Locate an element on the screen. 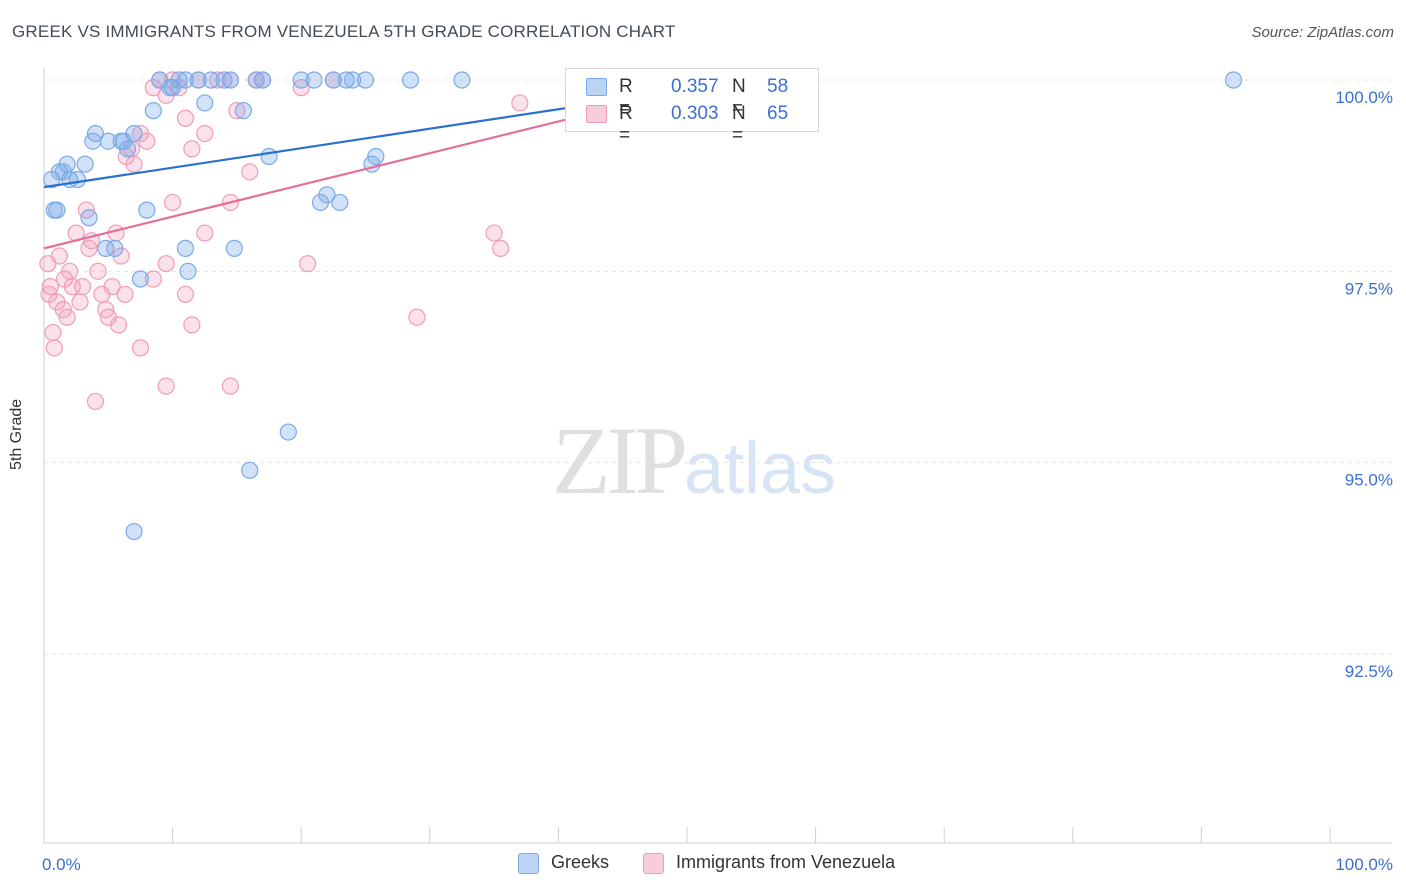 This screenshot has width=1406, height=892. legend-r-value: 0.357 is located at coordinates (695, 86).